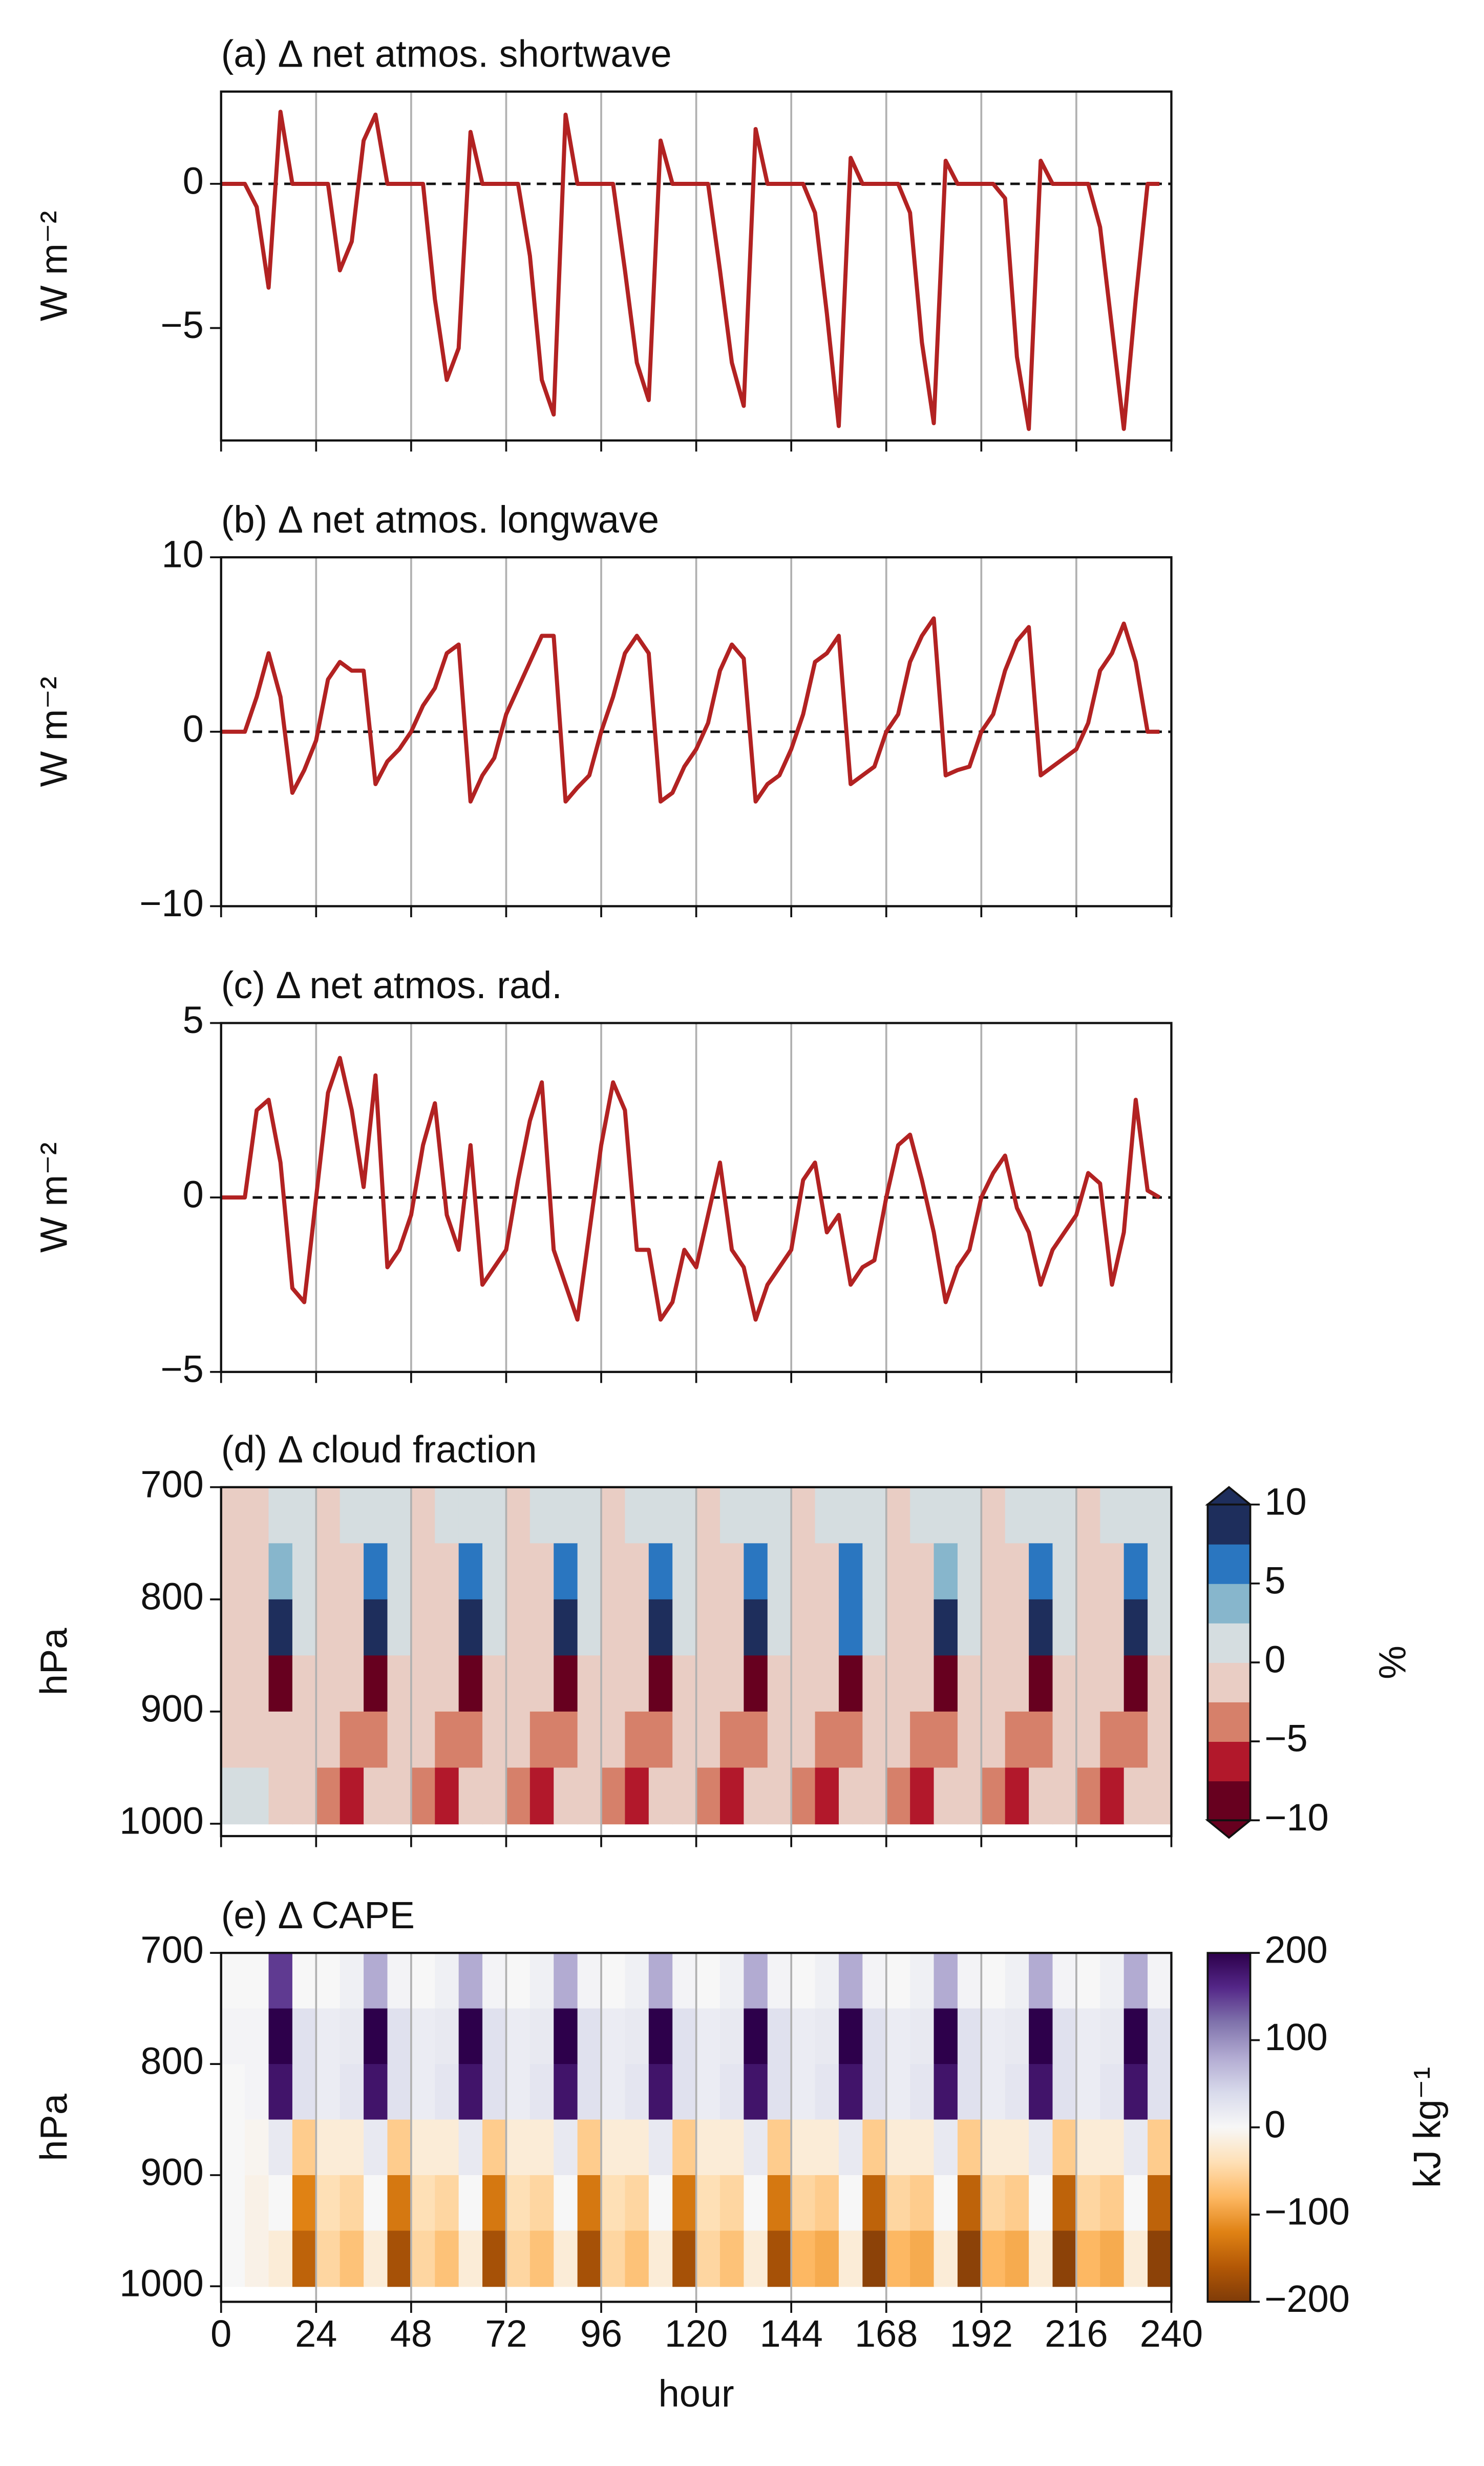 The image size is (1484, 2466). Describe the element at coordinates (411, 2333) in the screenshot. I see `x-tick-label: 48` at that location.